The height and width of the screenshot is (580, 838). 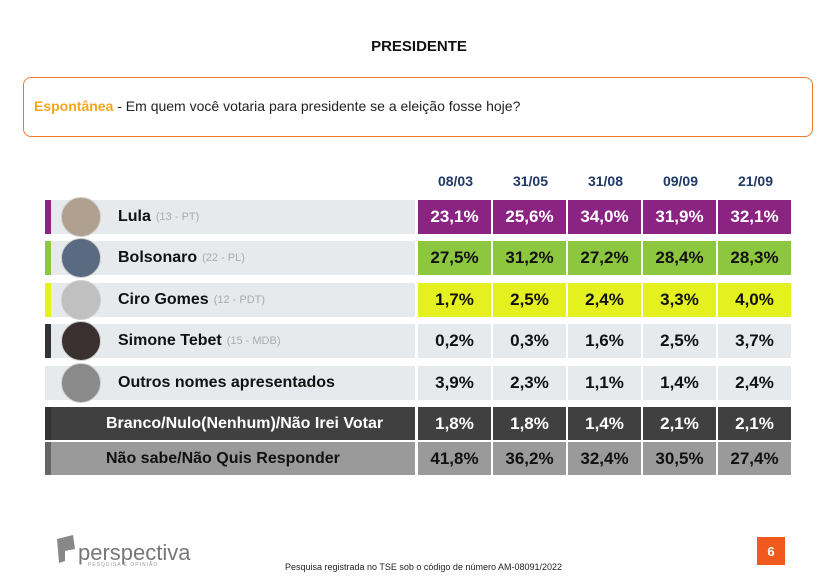 What do you see at coordinates (529, 383) in the screenshot?
I see `value-cell: 2,3%` at bounding box center [529, 383].